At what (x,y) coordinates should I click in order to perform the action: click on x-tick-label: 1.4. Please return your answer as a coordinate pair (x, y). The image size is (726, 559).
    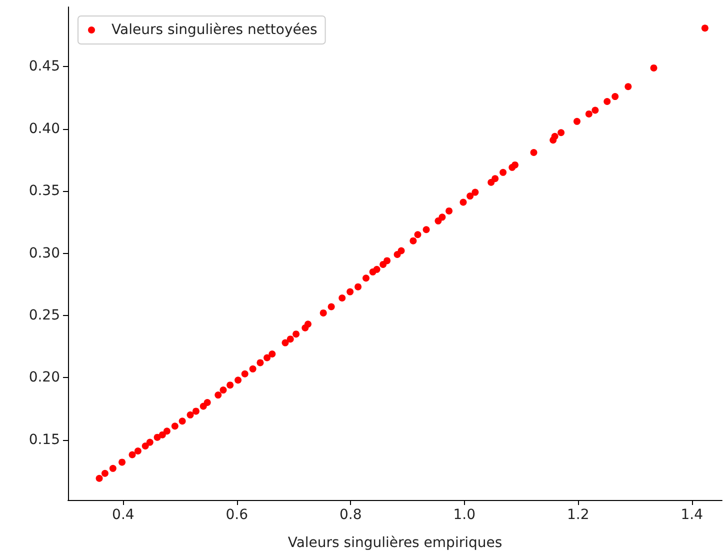
    Looking at the image, I should click on (692, 515).